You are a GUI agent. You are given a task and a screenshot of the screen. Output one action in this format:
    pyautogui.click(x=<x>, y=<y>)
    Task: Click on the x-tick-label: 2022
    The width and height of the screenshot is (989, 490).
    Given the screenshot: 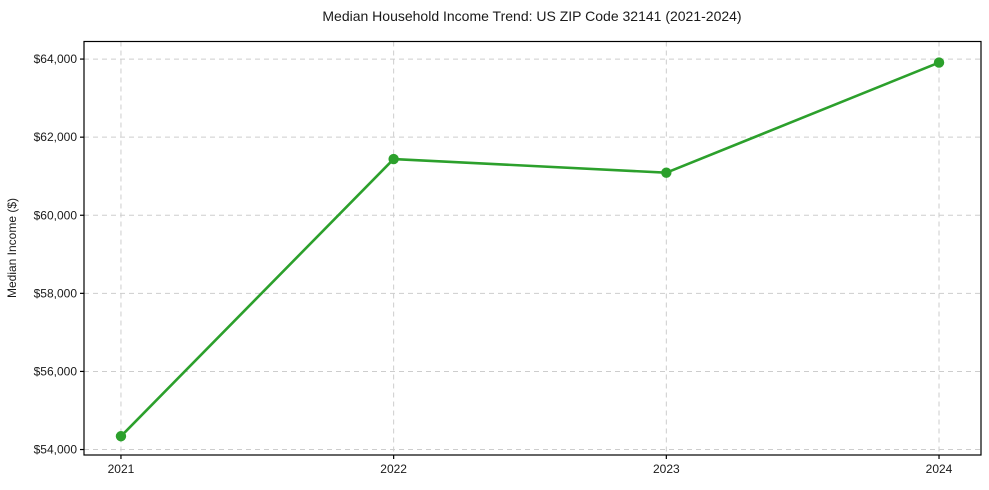 What is the action you would take?
    pyautogui.click(x=393, y=469)
    